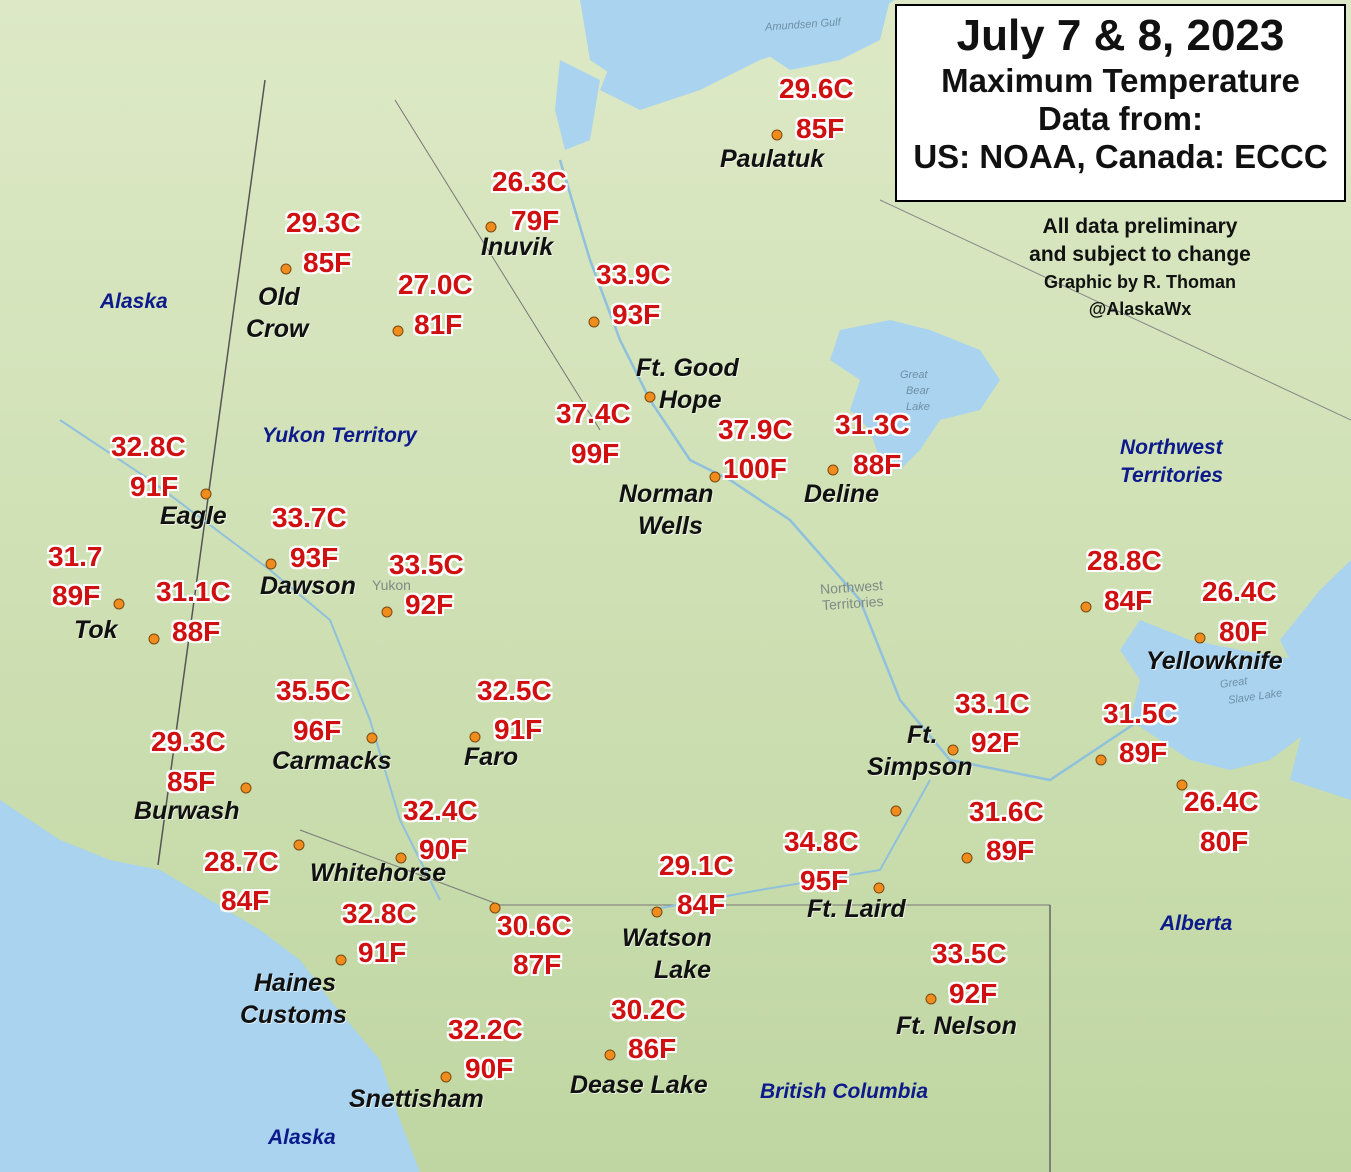  What do you see at coordinates (1224, 841) in the screenshot?
I see `temp-f-264-lower: 80F` at bounding box center [1224, 841].